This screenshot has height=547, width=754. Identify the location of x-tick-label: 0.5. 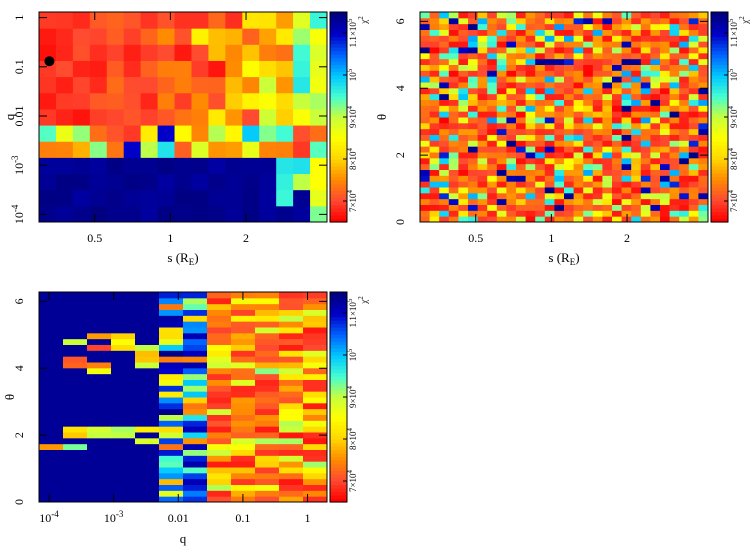
(94, 238).